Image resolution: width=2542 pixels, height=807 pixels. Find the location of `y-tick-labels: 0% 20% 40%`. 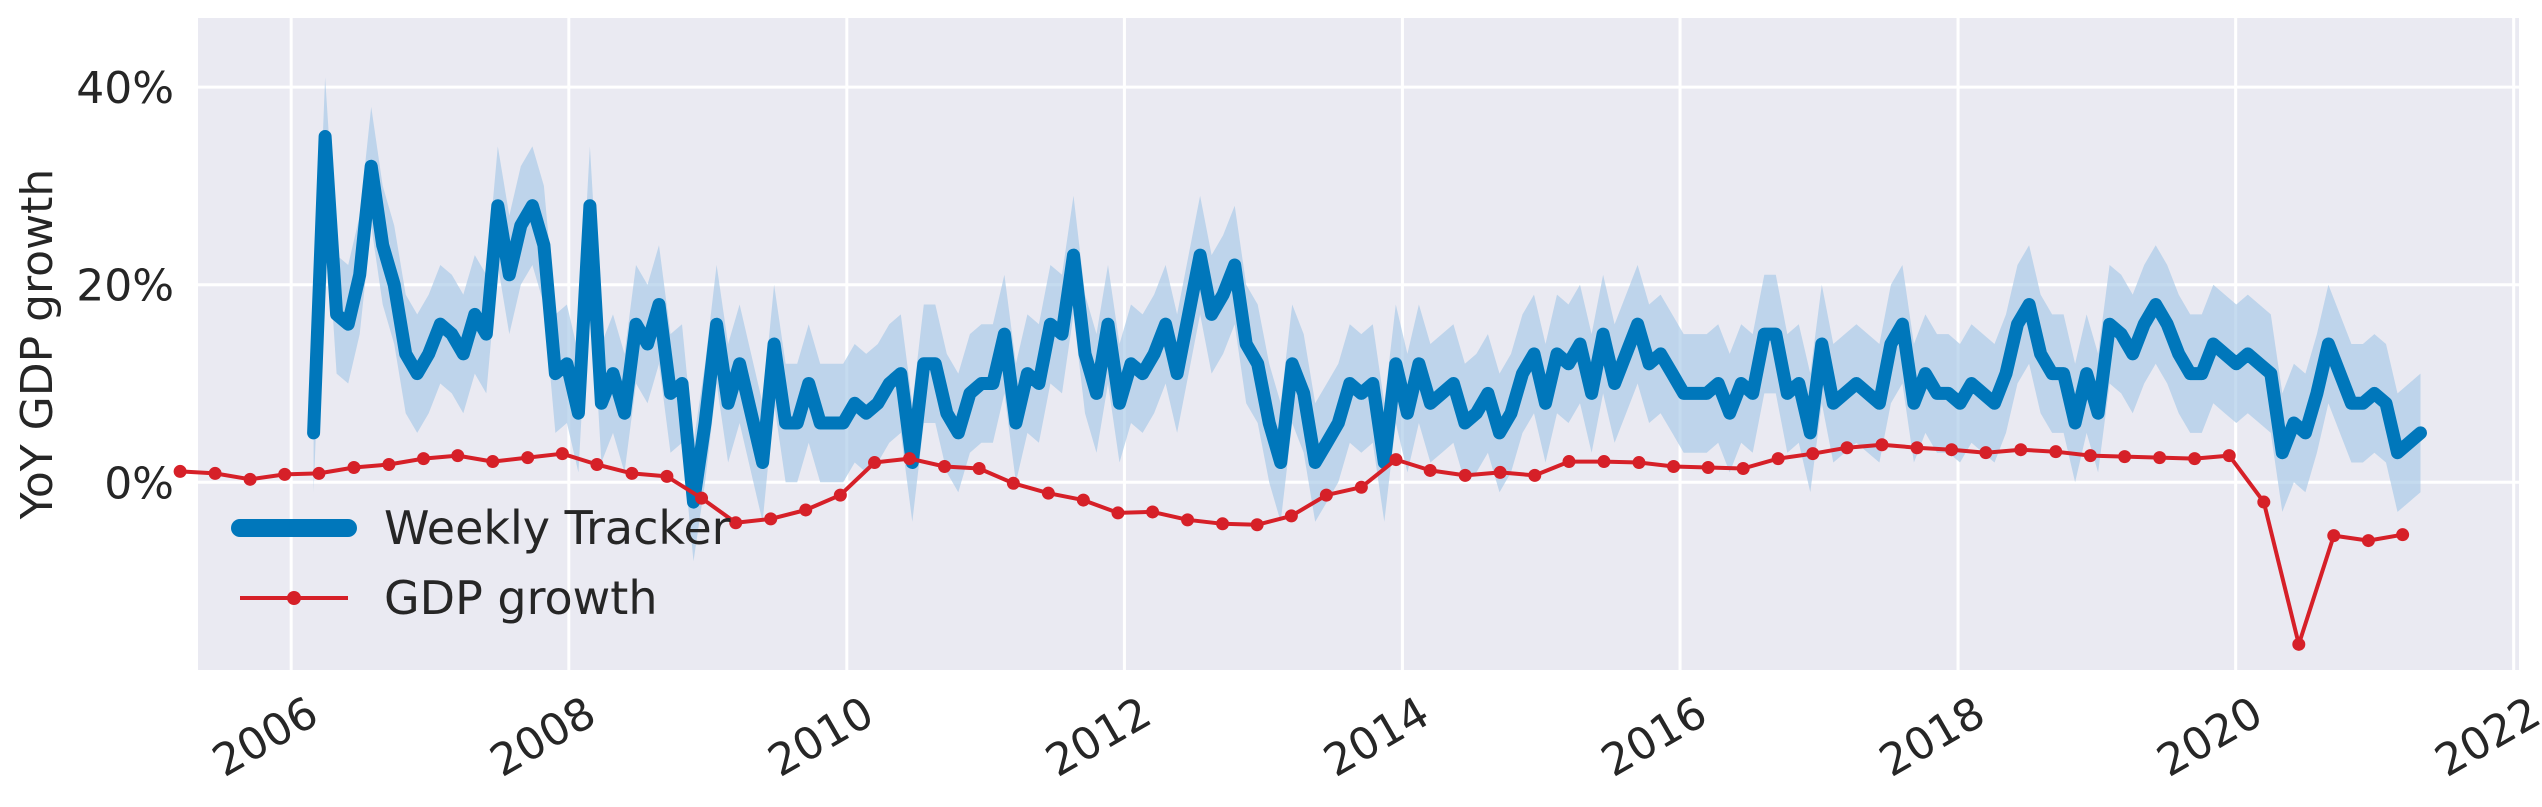

y-tick-labels: 0% 20% 40% is located at coordinates (125, 286).